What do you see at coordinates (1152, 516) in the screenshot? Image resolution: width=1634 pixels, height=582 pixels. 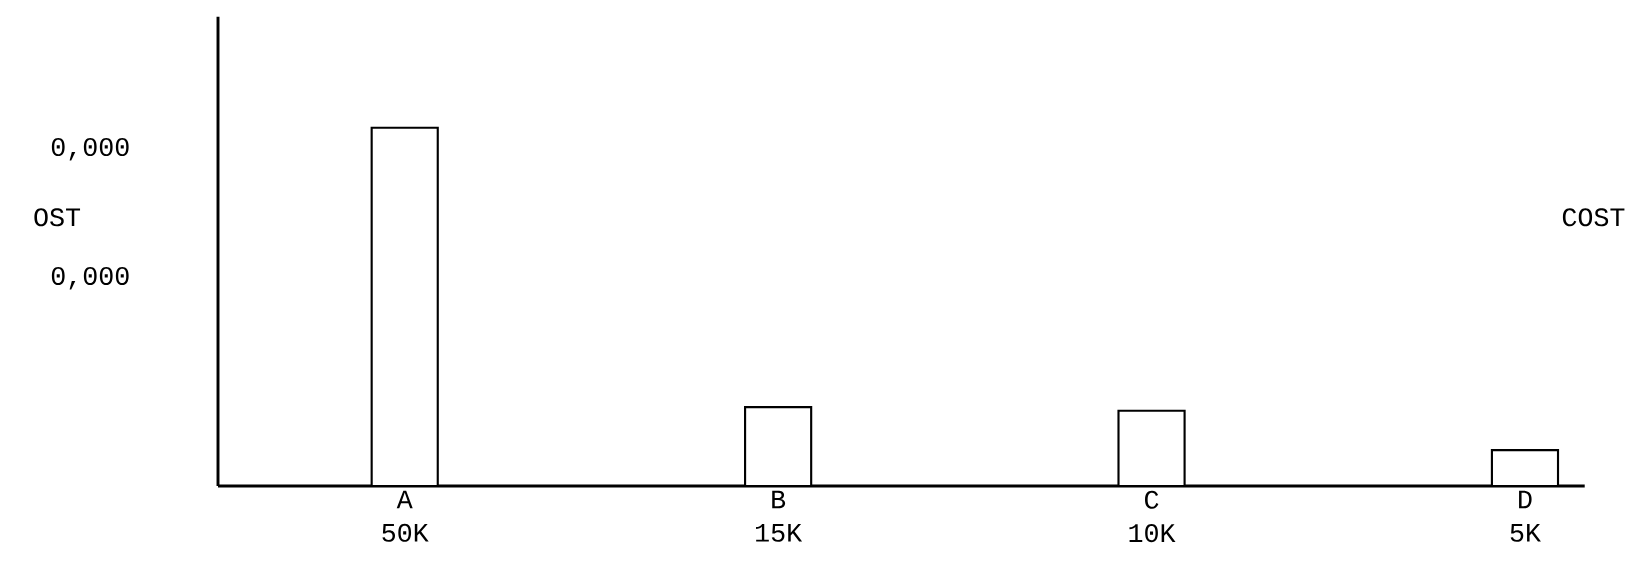 I see `x-tick-label: C 10K` at bounding box center [1152, 516].